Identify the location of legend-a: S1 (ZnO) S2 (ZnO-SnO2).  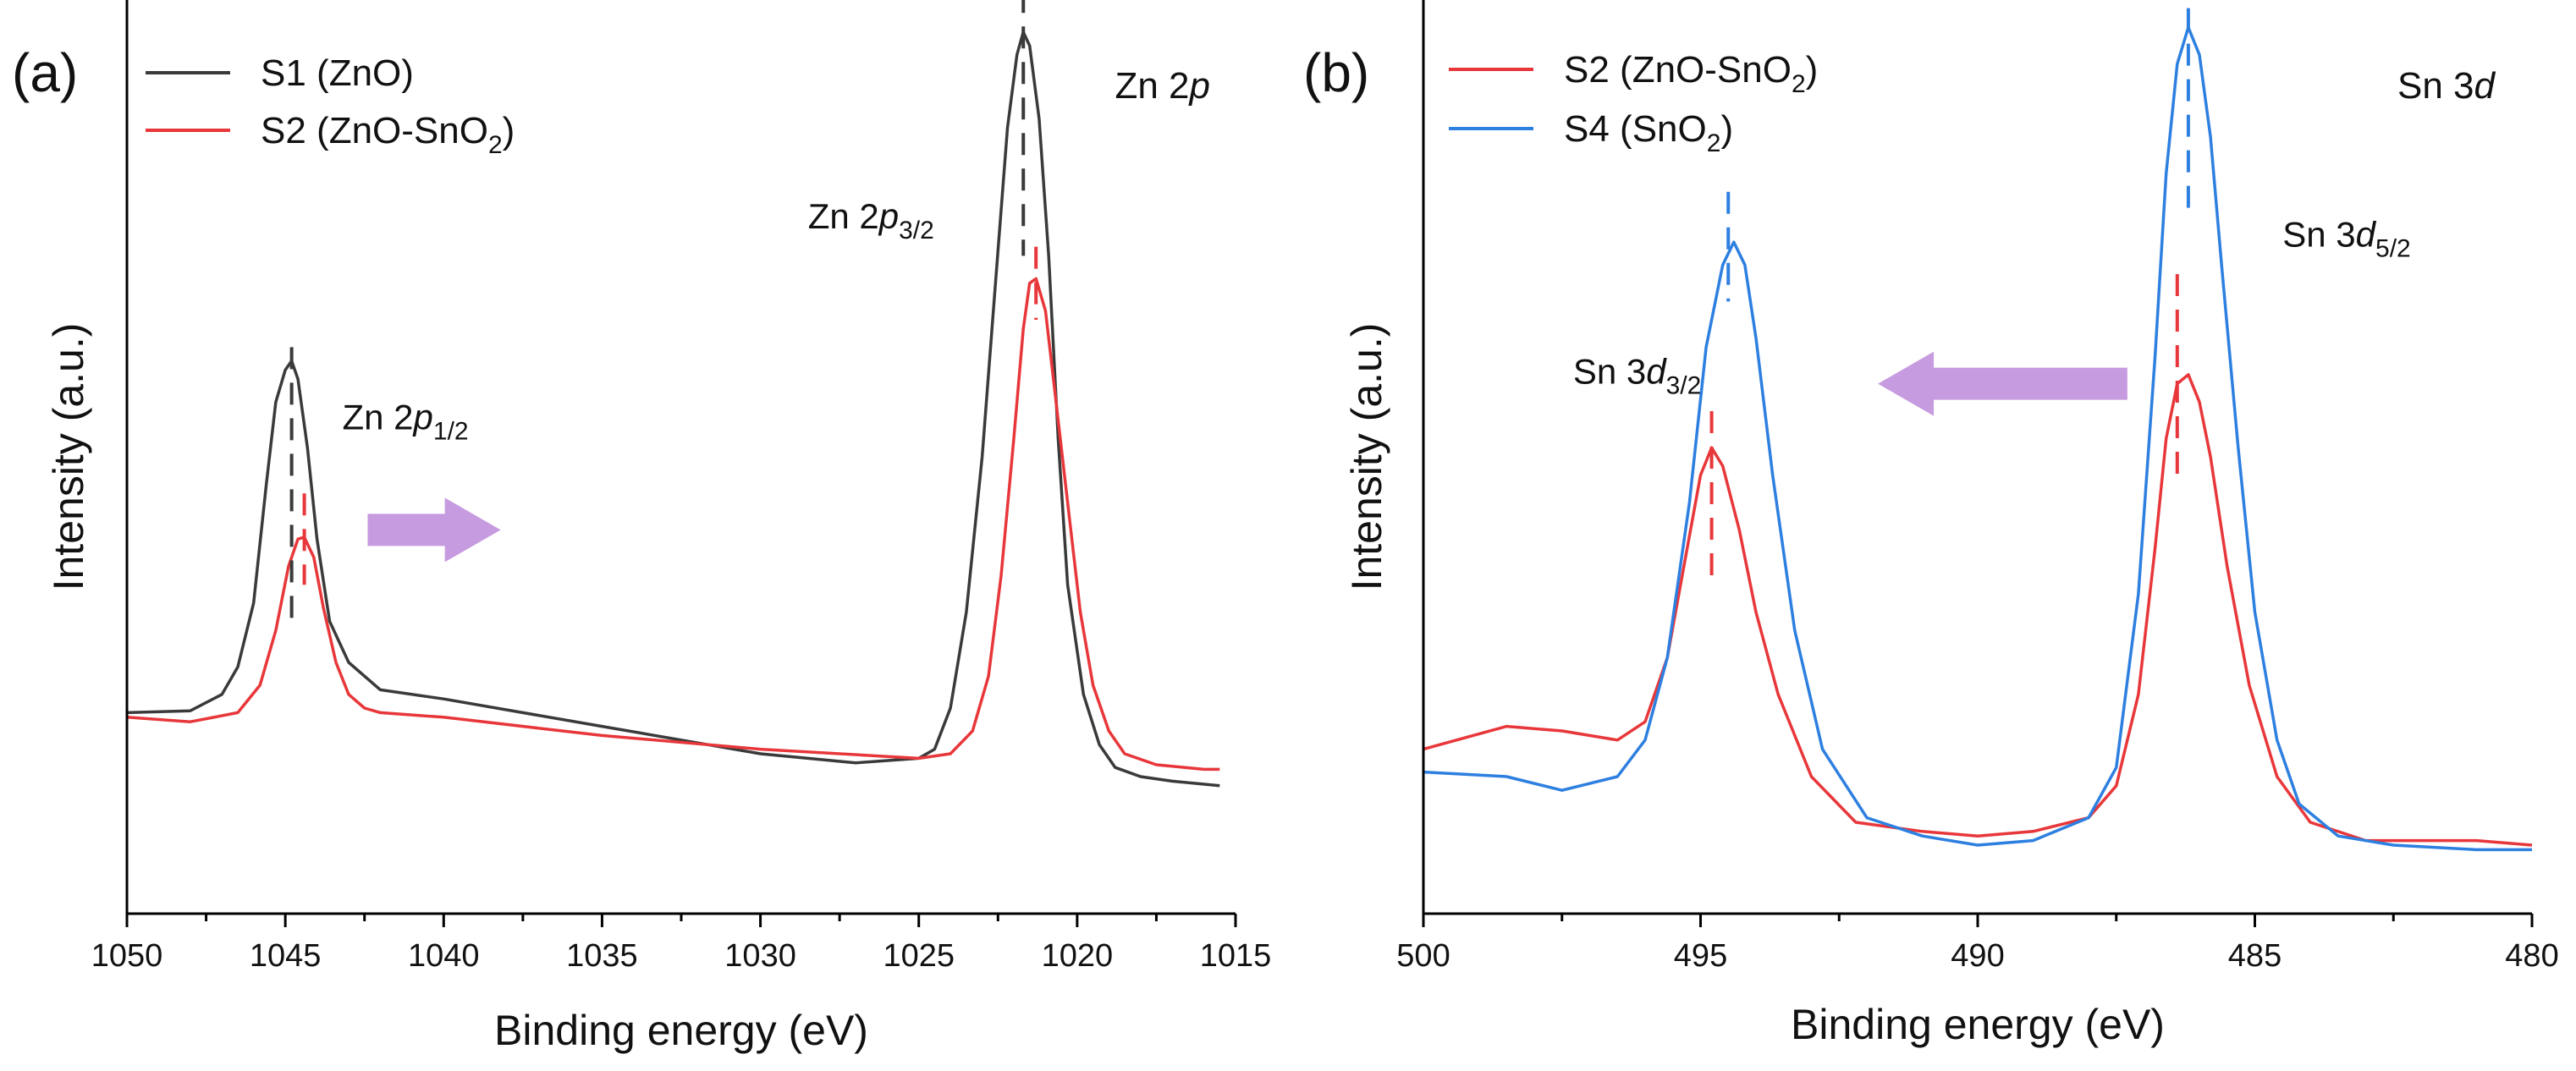
(330, 105).